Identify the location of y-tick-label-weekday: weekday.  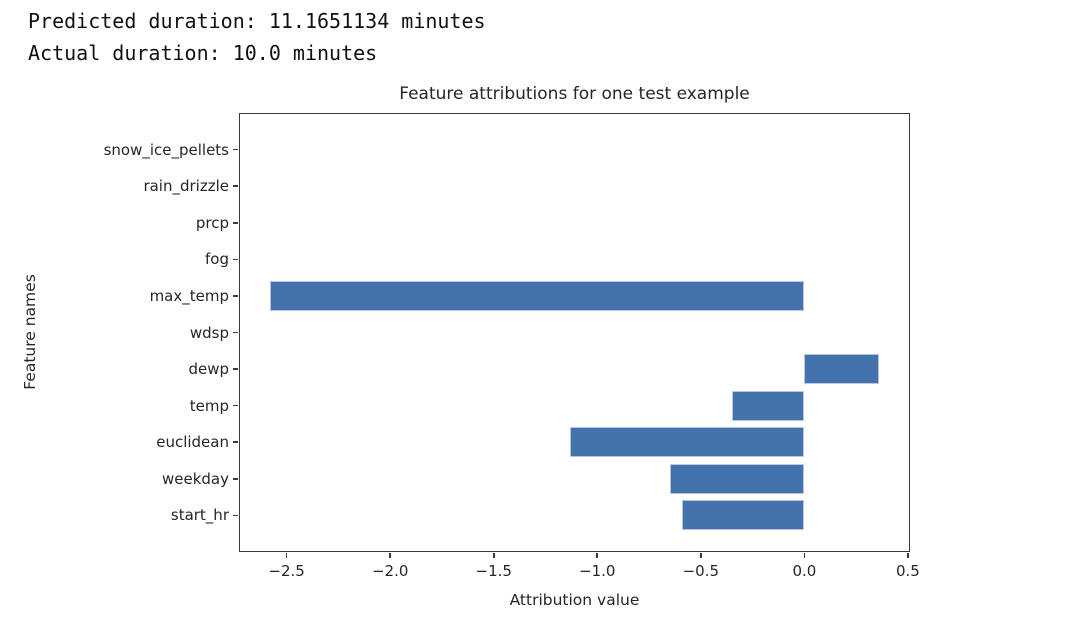
(195, 478).